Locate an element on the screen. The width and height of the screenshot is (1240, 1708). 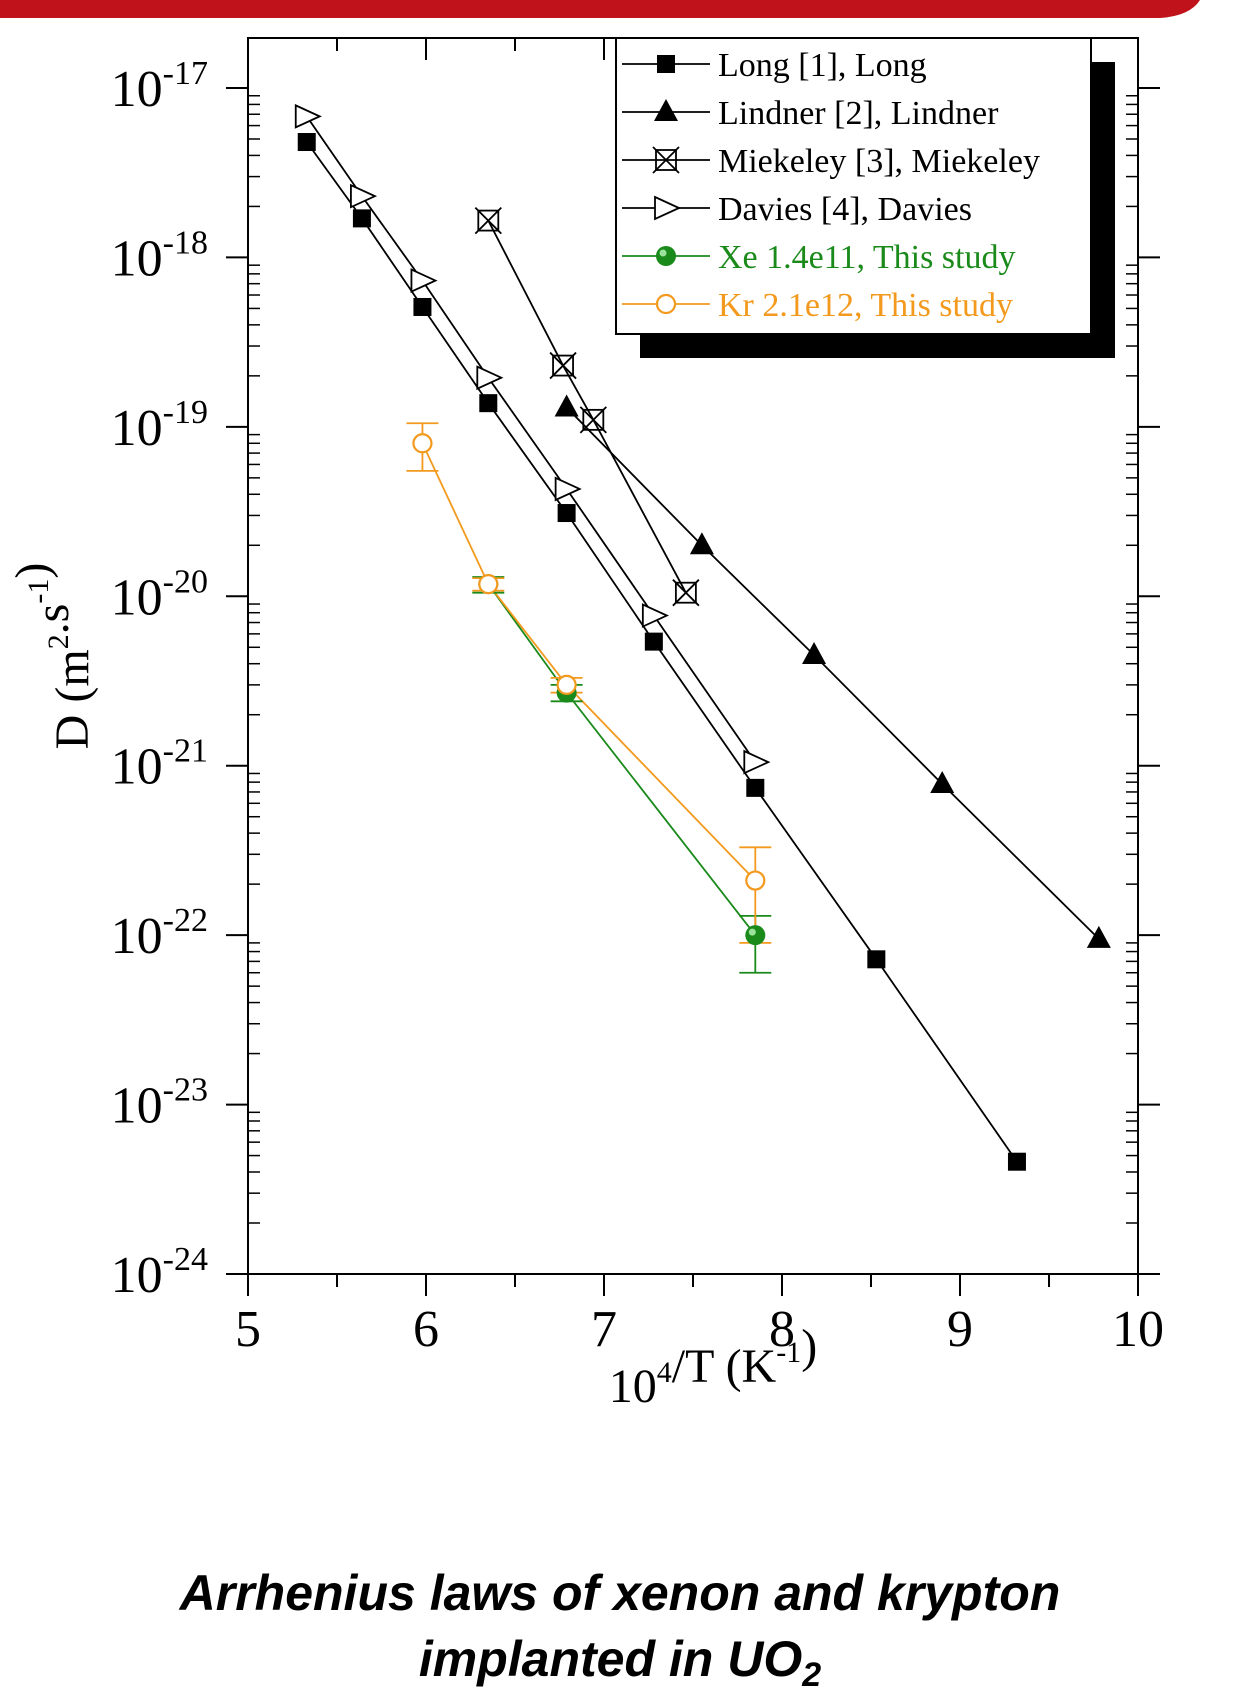
x-tick-label: 10 is located at coordinates (1138, 1329).